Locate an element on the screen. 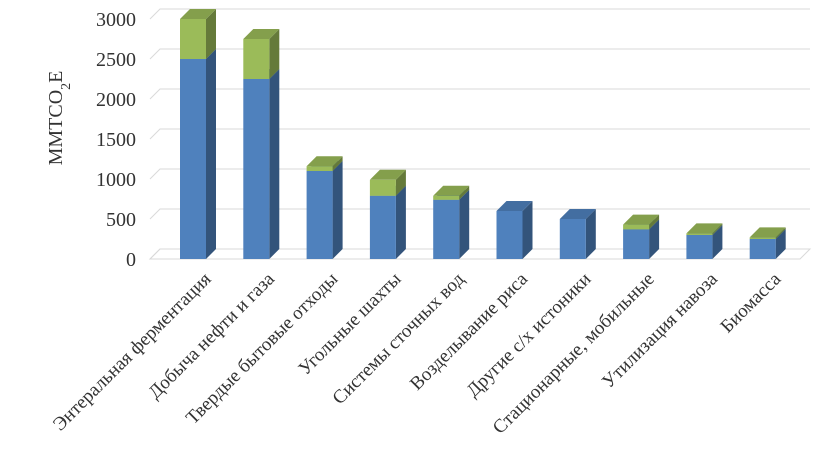 The image size is (814, 475). x-tick-label: Биомасса is located at coordinates (751, 302).